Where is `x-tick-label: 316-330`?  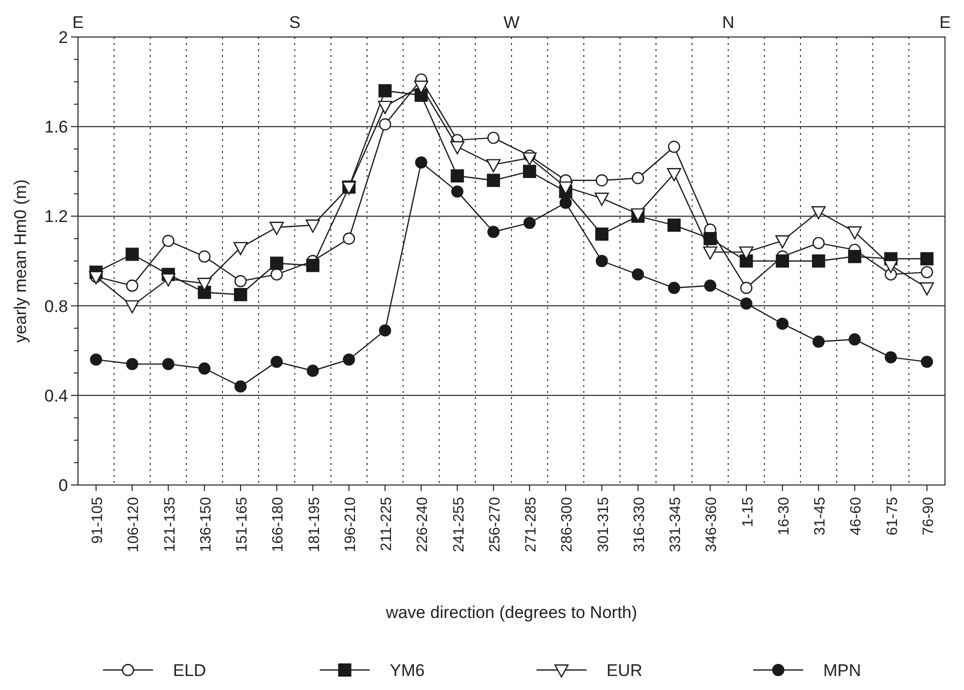
x-tick-label: 316-330 is located at coordinates (639, 524).